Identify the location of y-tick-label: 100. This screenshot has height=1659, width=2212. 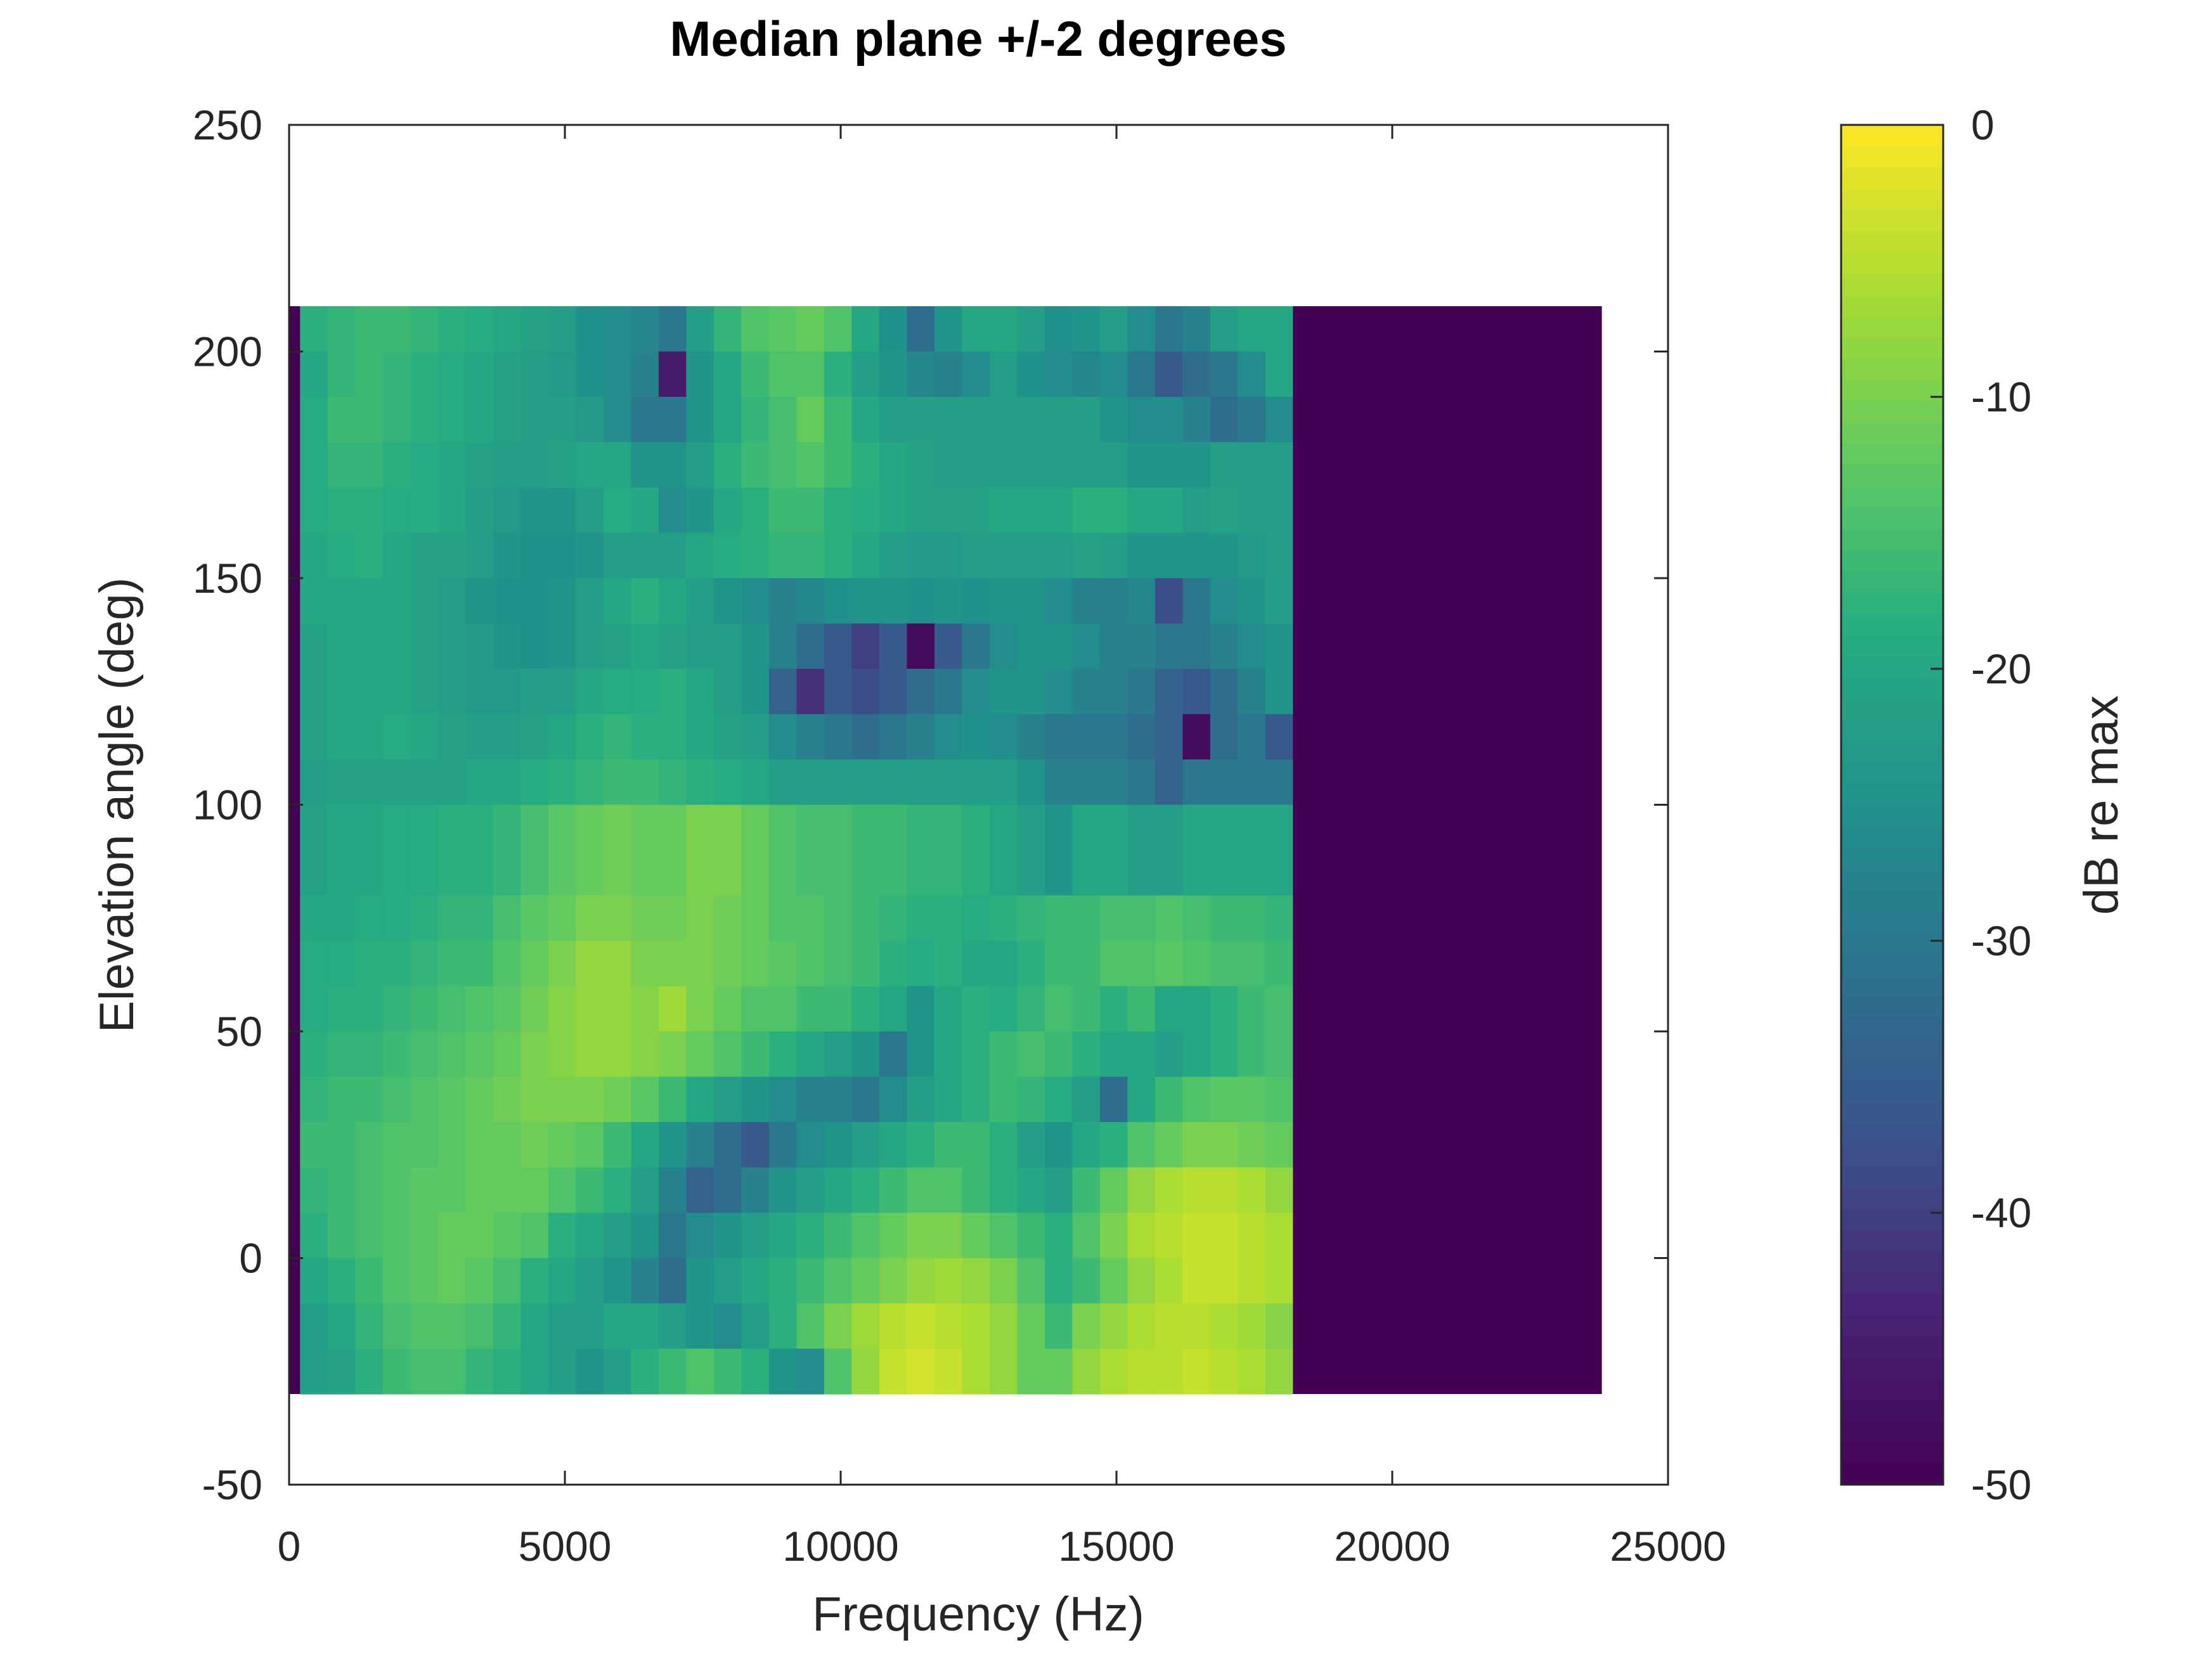
(227, 805).